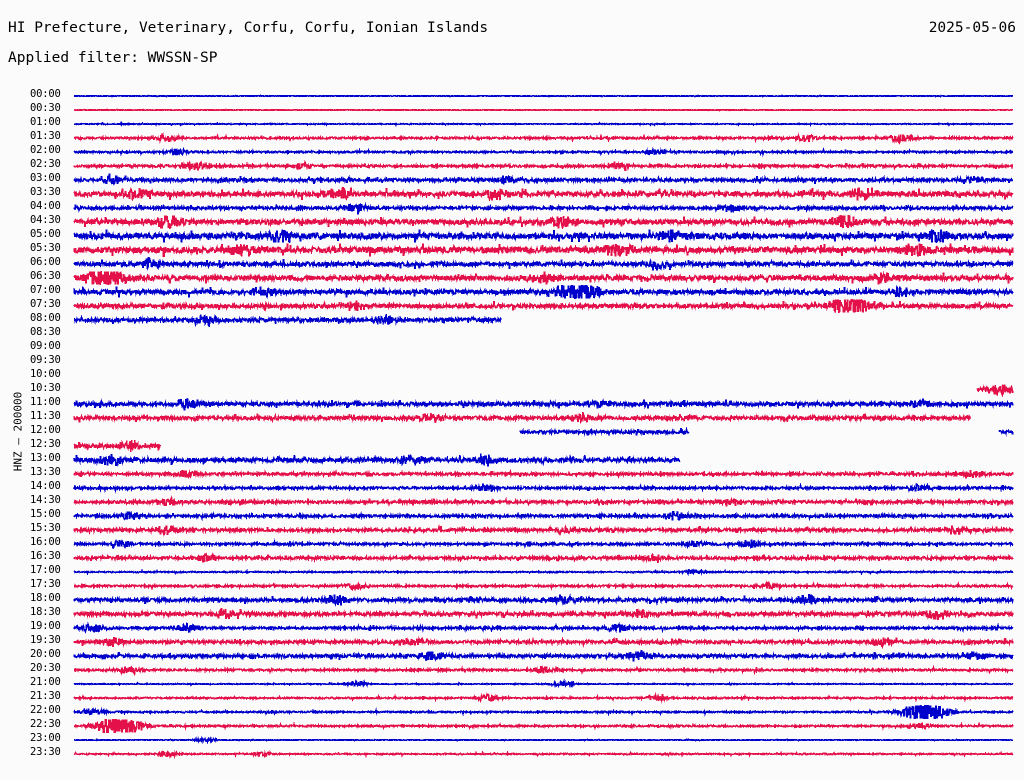 Image resolution: width=1024 pixels, height=780 pixels. Describe the element at coordinates (512, 572) in the screenshot. I see `helicorder-row: 17:00` at that location.